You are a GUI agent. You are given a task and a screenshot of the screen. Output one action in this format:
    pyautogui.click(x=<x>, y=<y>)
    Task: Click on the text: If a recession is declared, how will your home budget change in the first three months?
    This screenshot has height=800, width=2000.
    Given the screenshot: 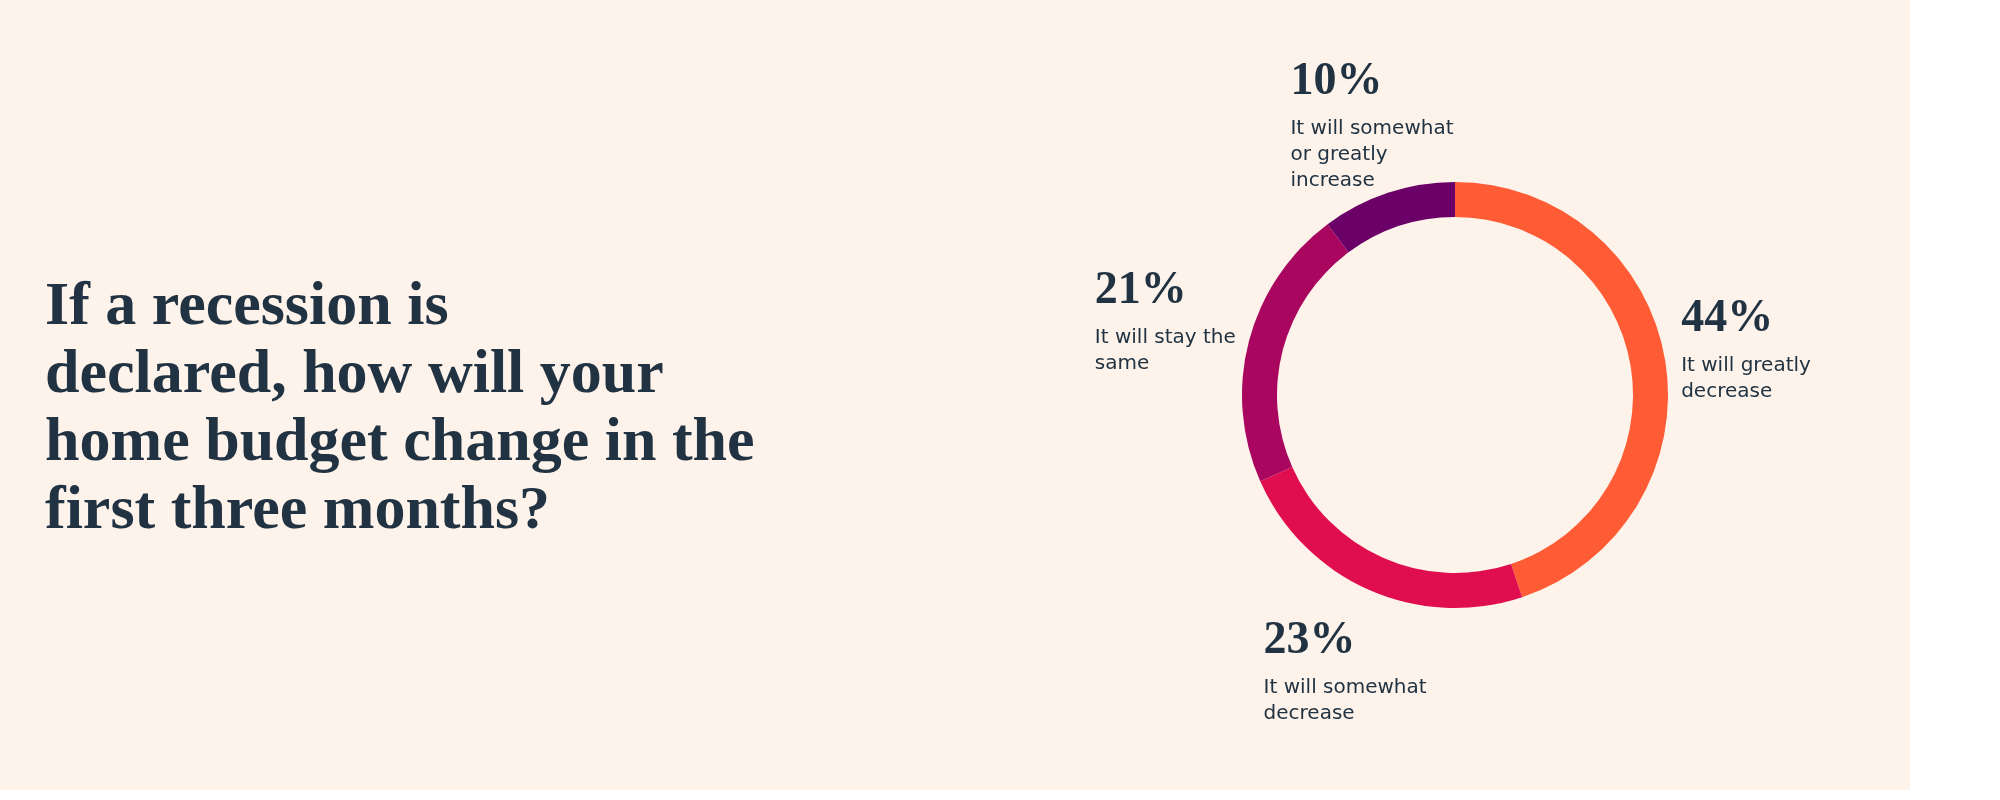 What is the action you would take?
    pyautogui.click(x=400, y=405)
    